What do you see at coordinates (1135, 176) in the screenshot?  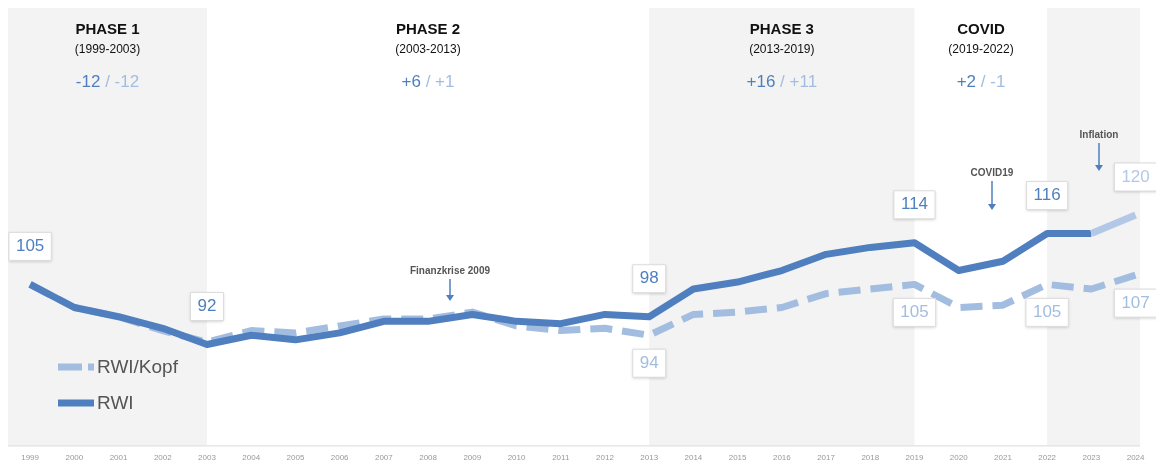 I see `data-label: 120` at bounding box center [1135, 176].